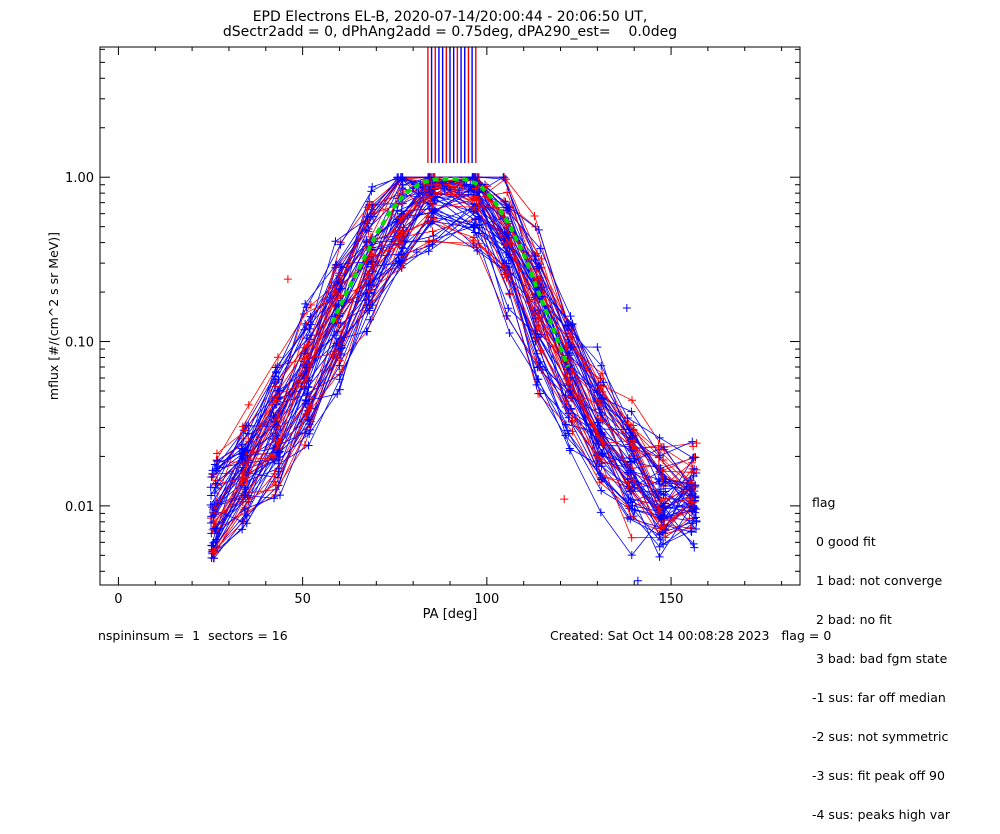  What do you see at coordinates (118, 599) in the screenshot?
I see `x-tick-label: 0` at bounding box center [118, 599].